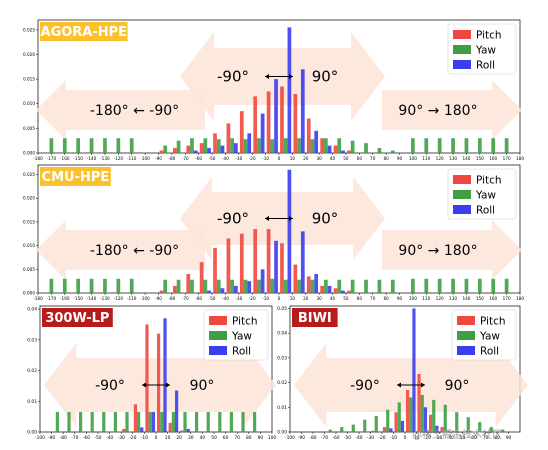  I want to click on x-tick-label: 140, so click(466, 158).